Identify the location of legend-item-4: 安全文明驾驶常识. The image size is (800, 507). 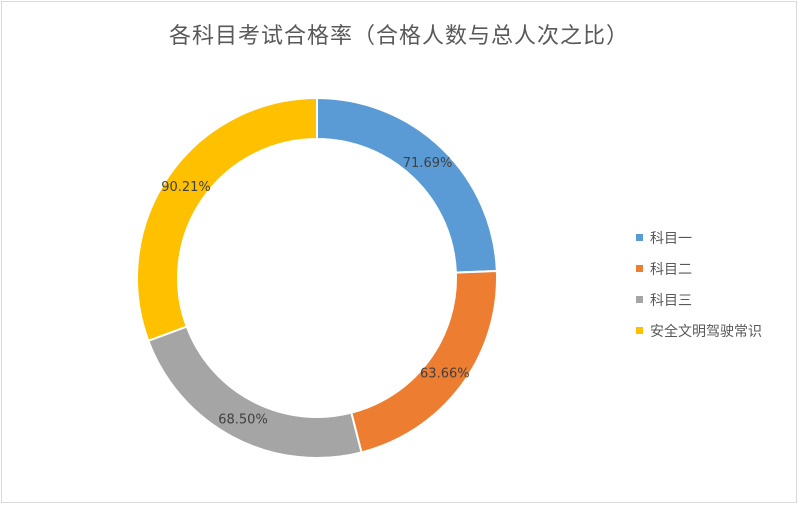
(699, 330).